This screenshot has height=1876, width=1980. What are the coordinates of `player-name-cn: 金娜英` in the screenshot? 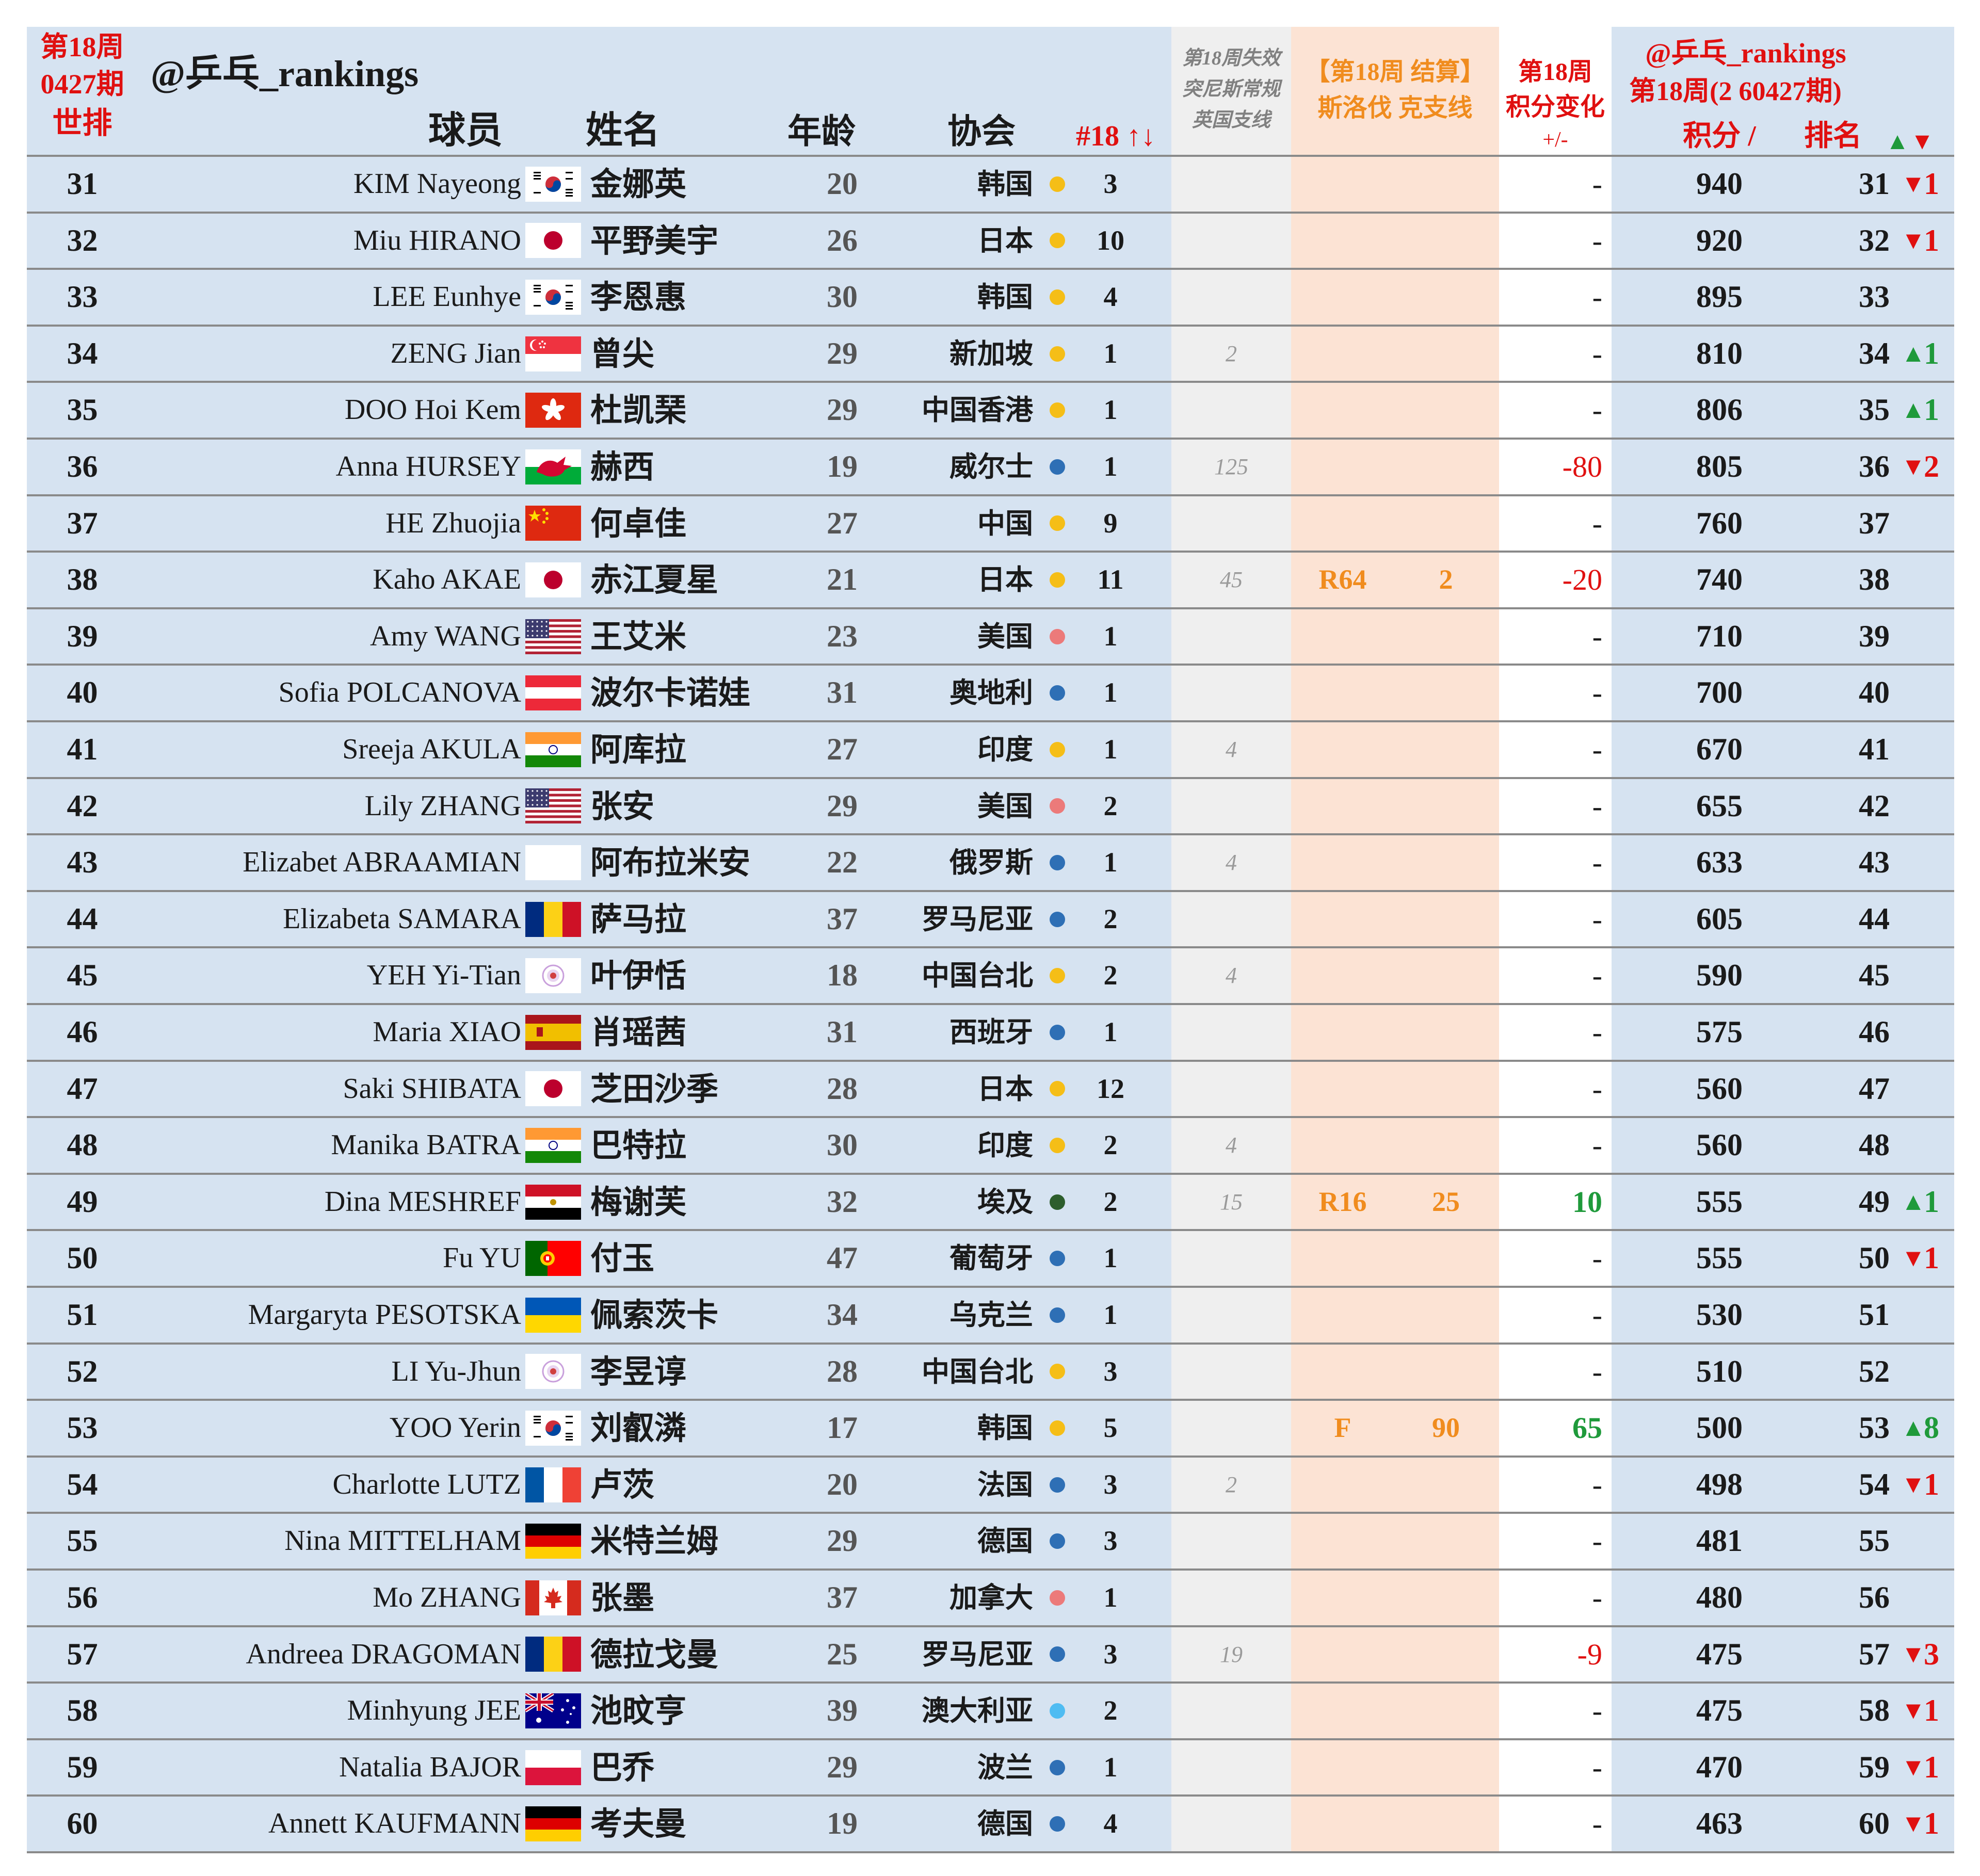 It's located at (638, 184).